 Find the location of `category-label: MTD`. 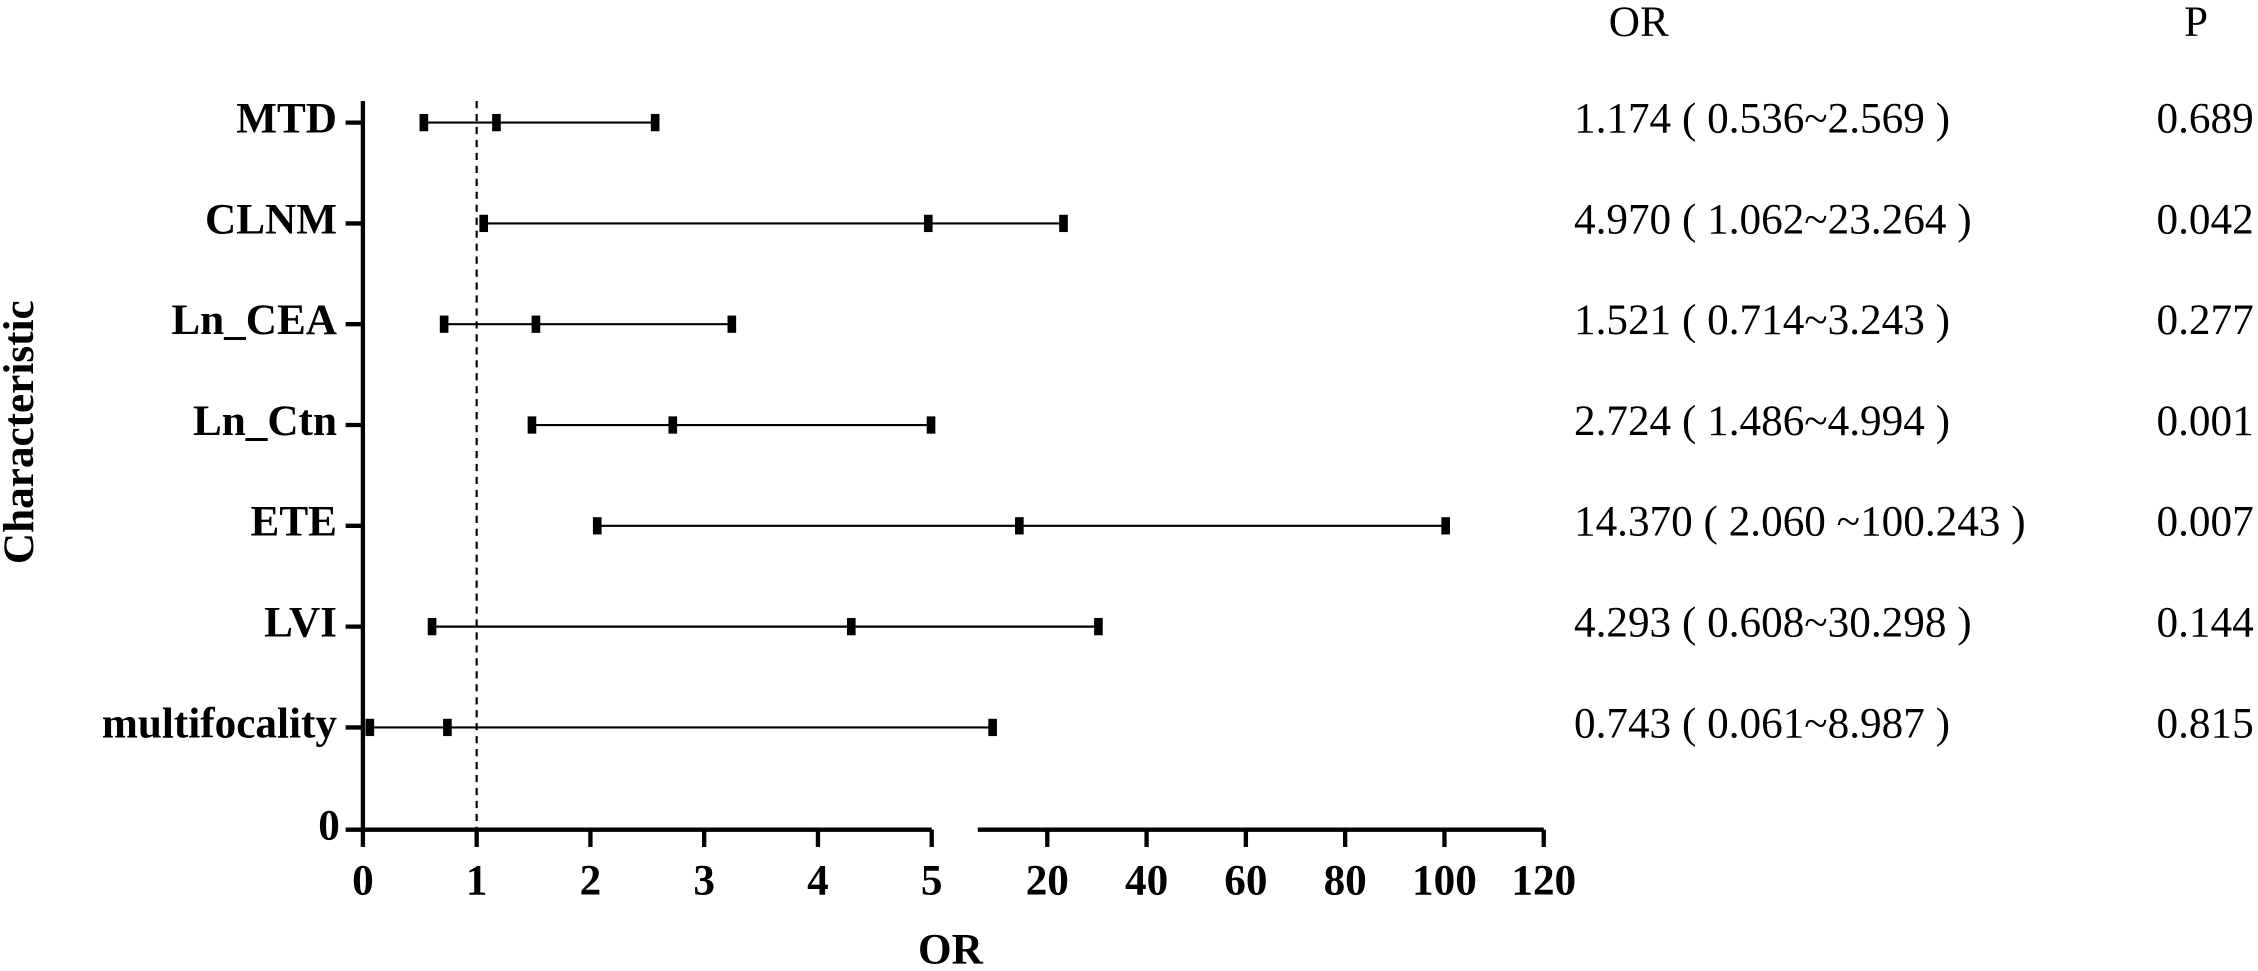

category-label: MTD is located at coordinates (286, 119).